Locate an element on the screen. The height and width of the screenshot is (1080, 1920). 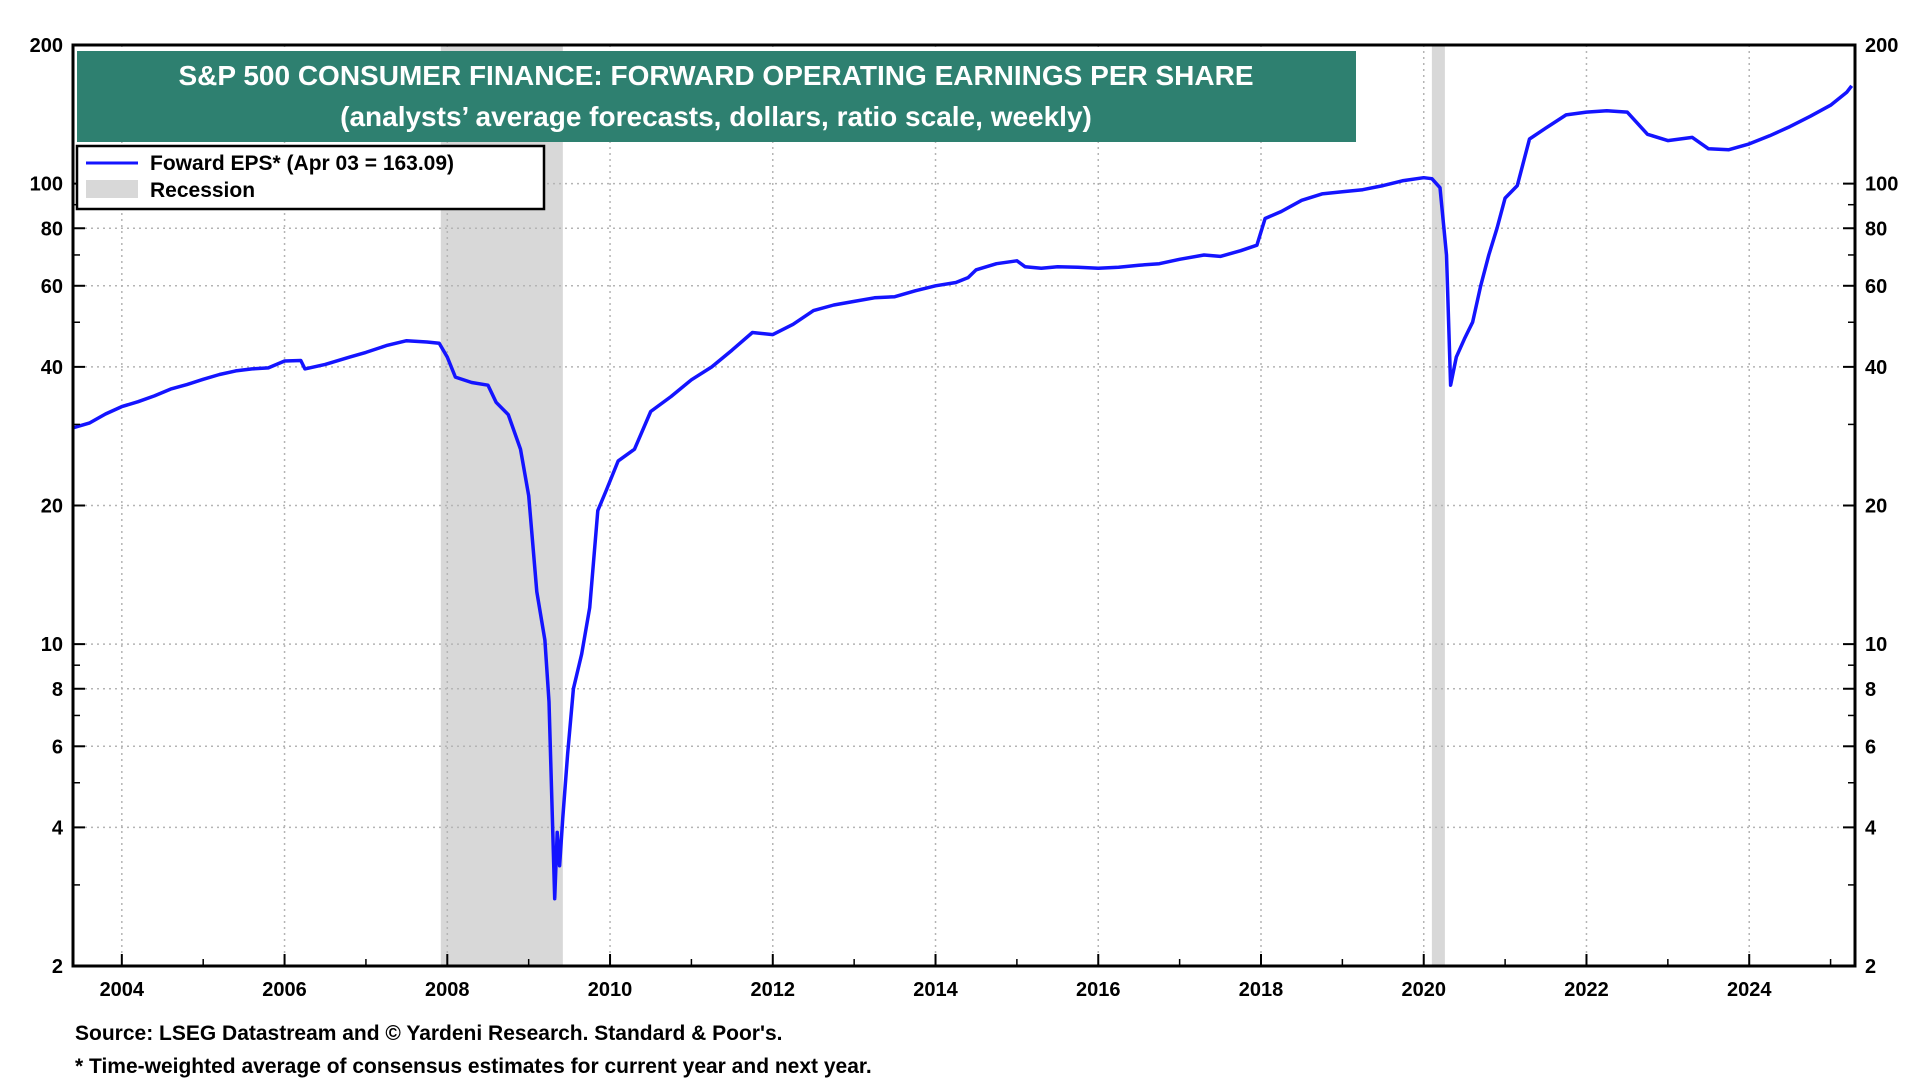
y-tick-label-left-4: 4 is located at coordinates (58, 828).